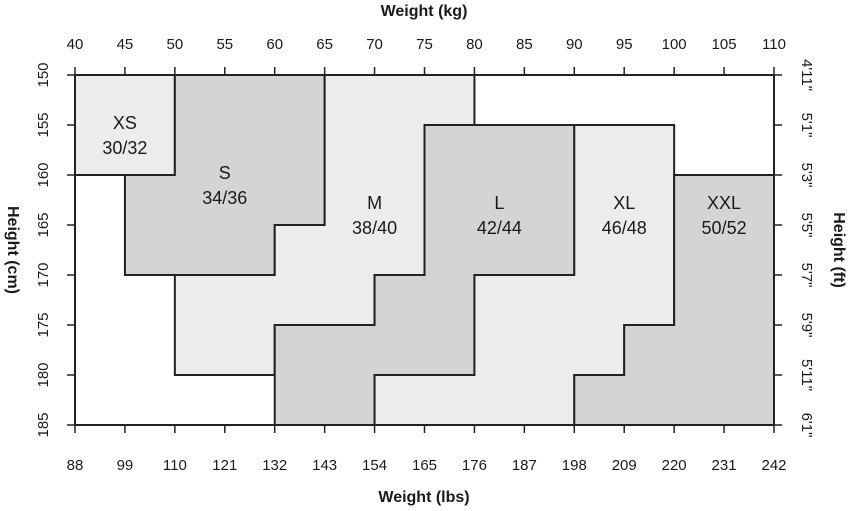 The width and height of the screenshot is (849, 511). I want to click on right-tick-label: 5'3", so click(806, 175).